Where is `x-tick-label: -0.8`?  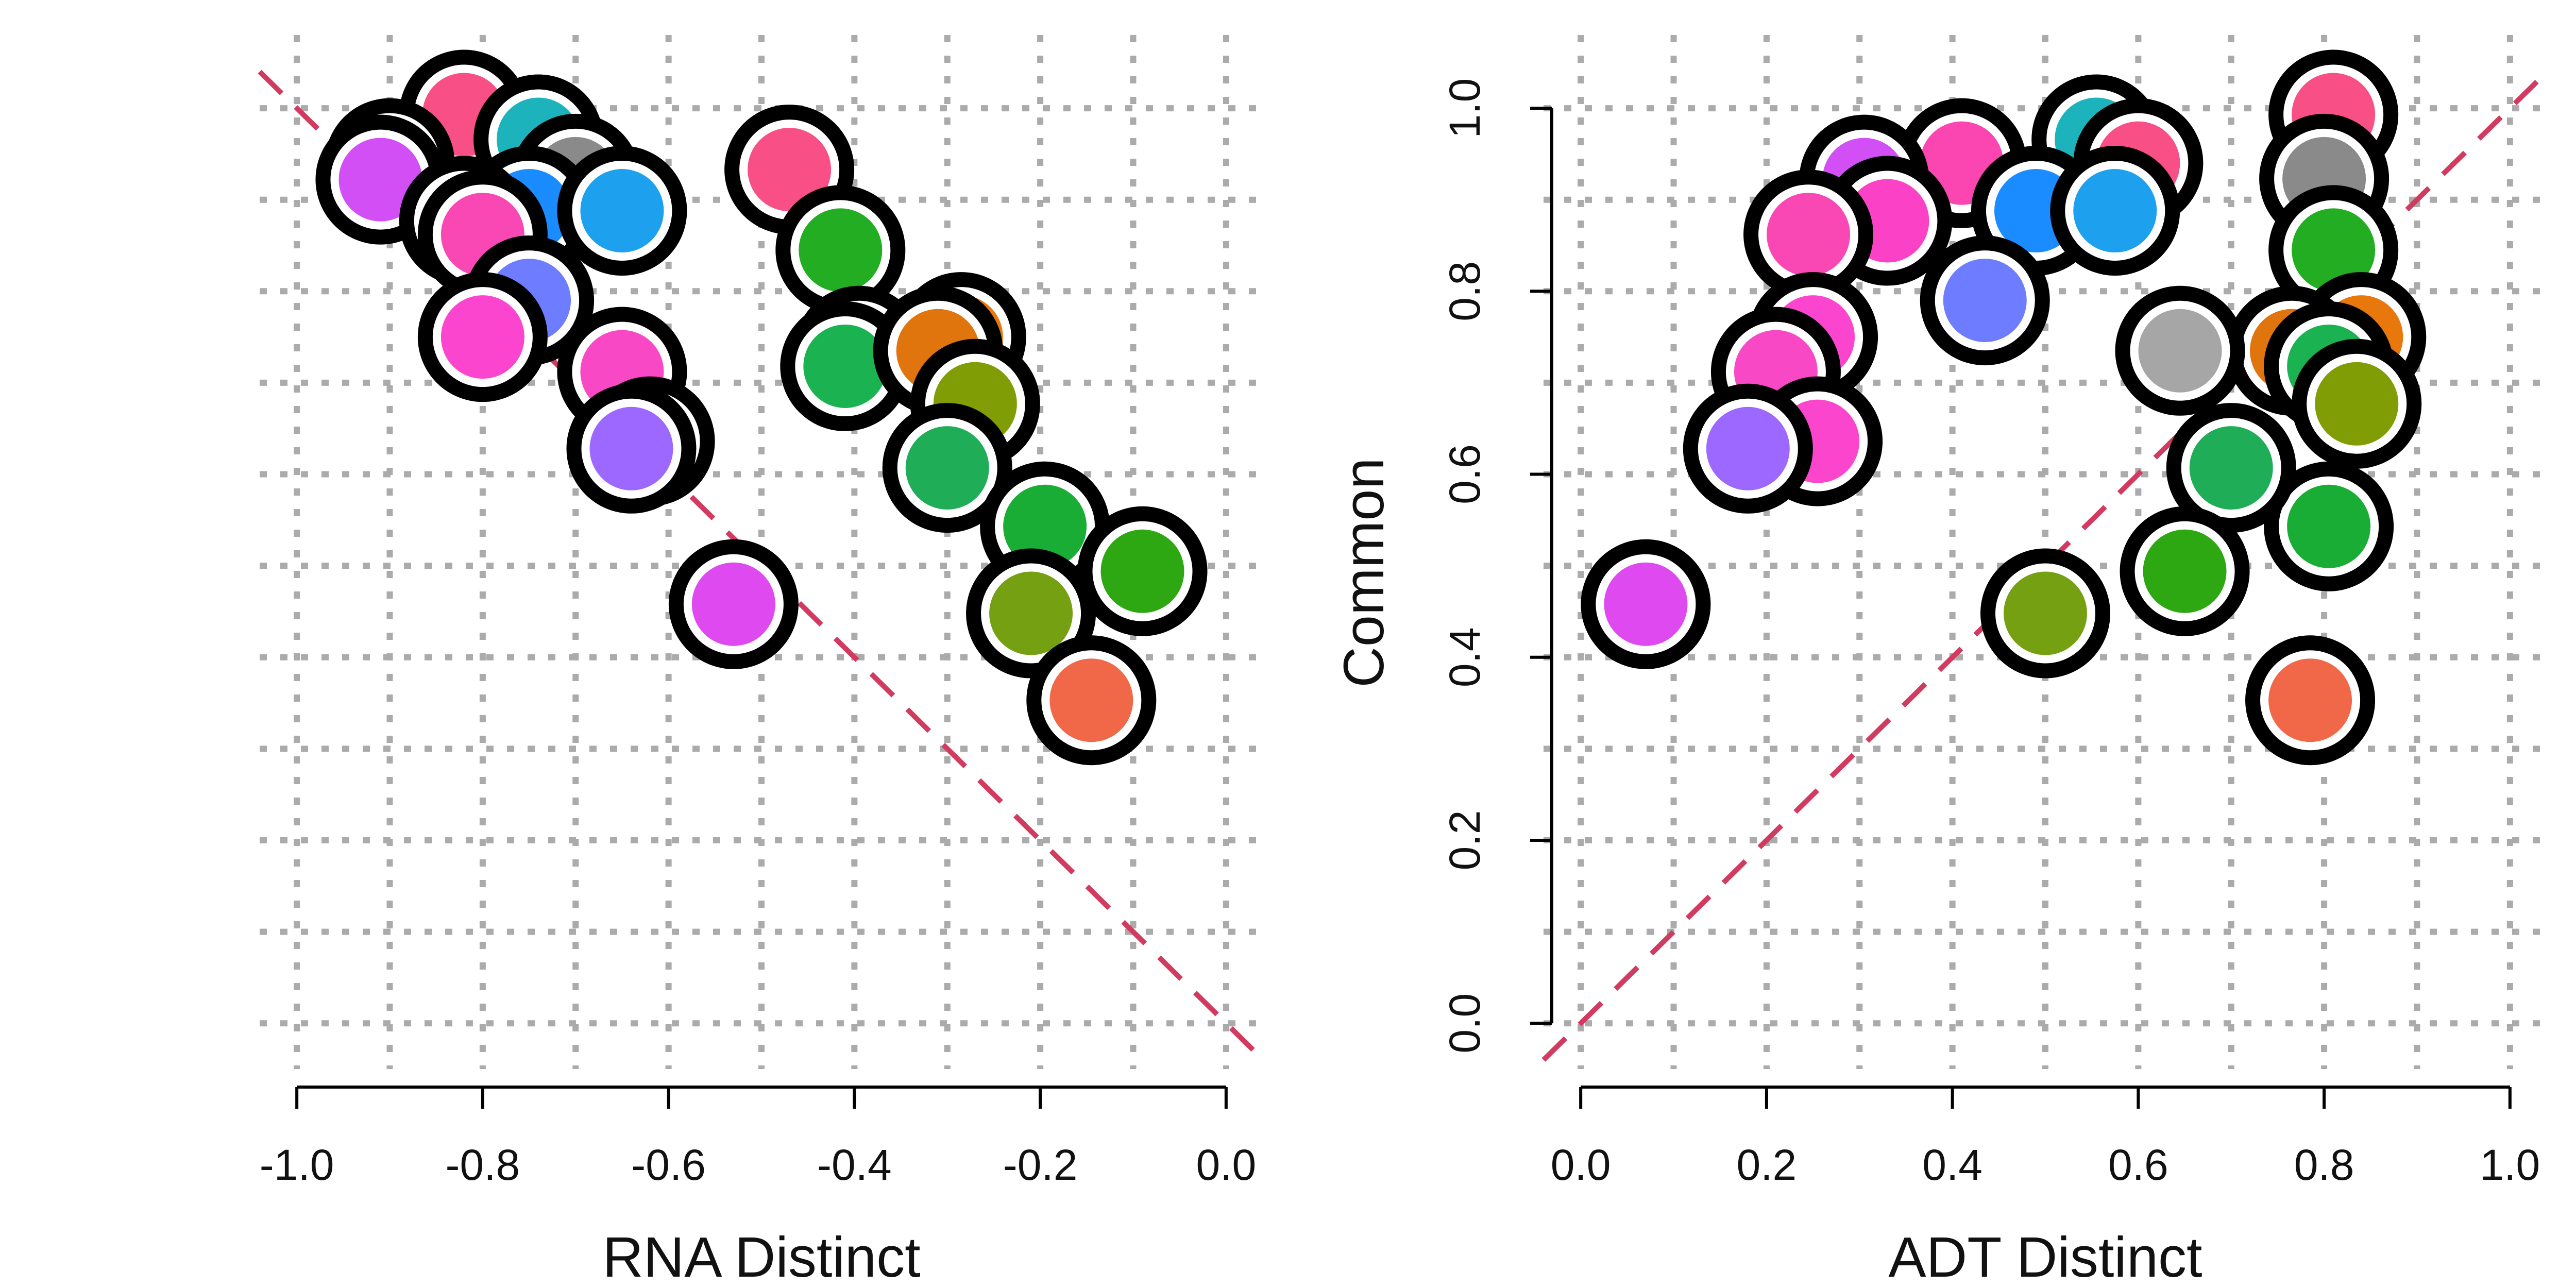
x-tick-label: -0.8 is located at coordinates (483, 1165).